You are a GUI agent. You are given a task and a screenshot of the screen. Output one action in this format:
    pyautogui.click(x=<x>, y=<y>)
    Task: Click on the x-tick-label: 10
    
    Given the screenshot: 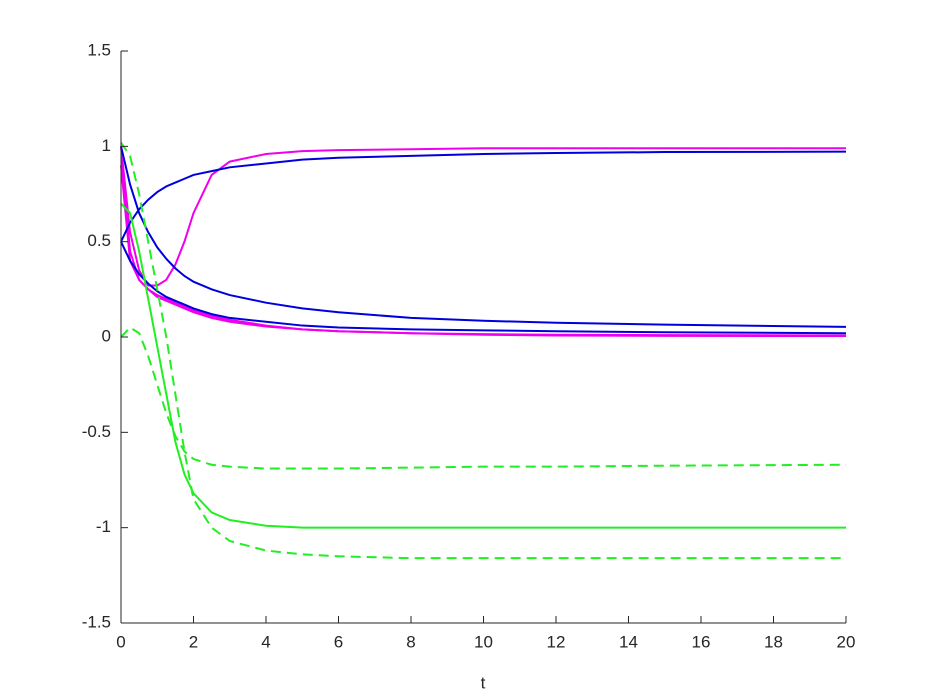 What is the action you would take?
    pyautogui.click(x=483, y=641)
    